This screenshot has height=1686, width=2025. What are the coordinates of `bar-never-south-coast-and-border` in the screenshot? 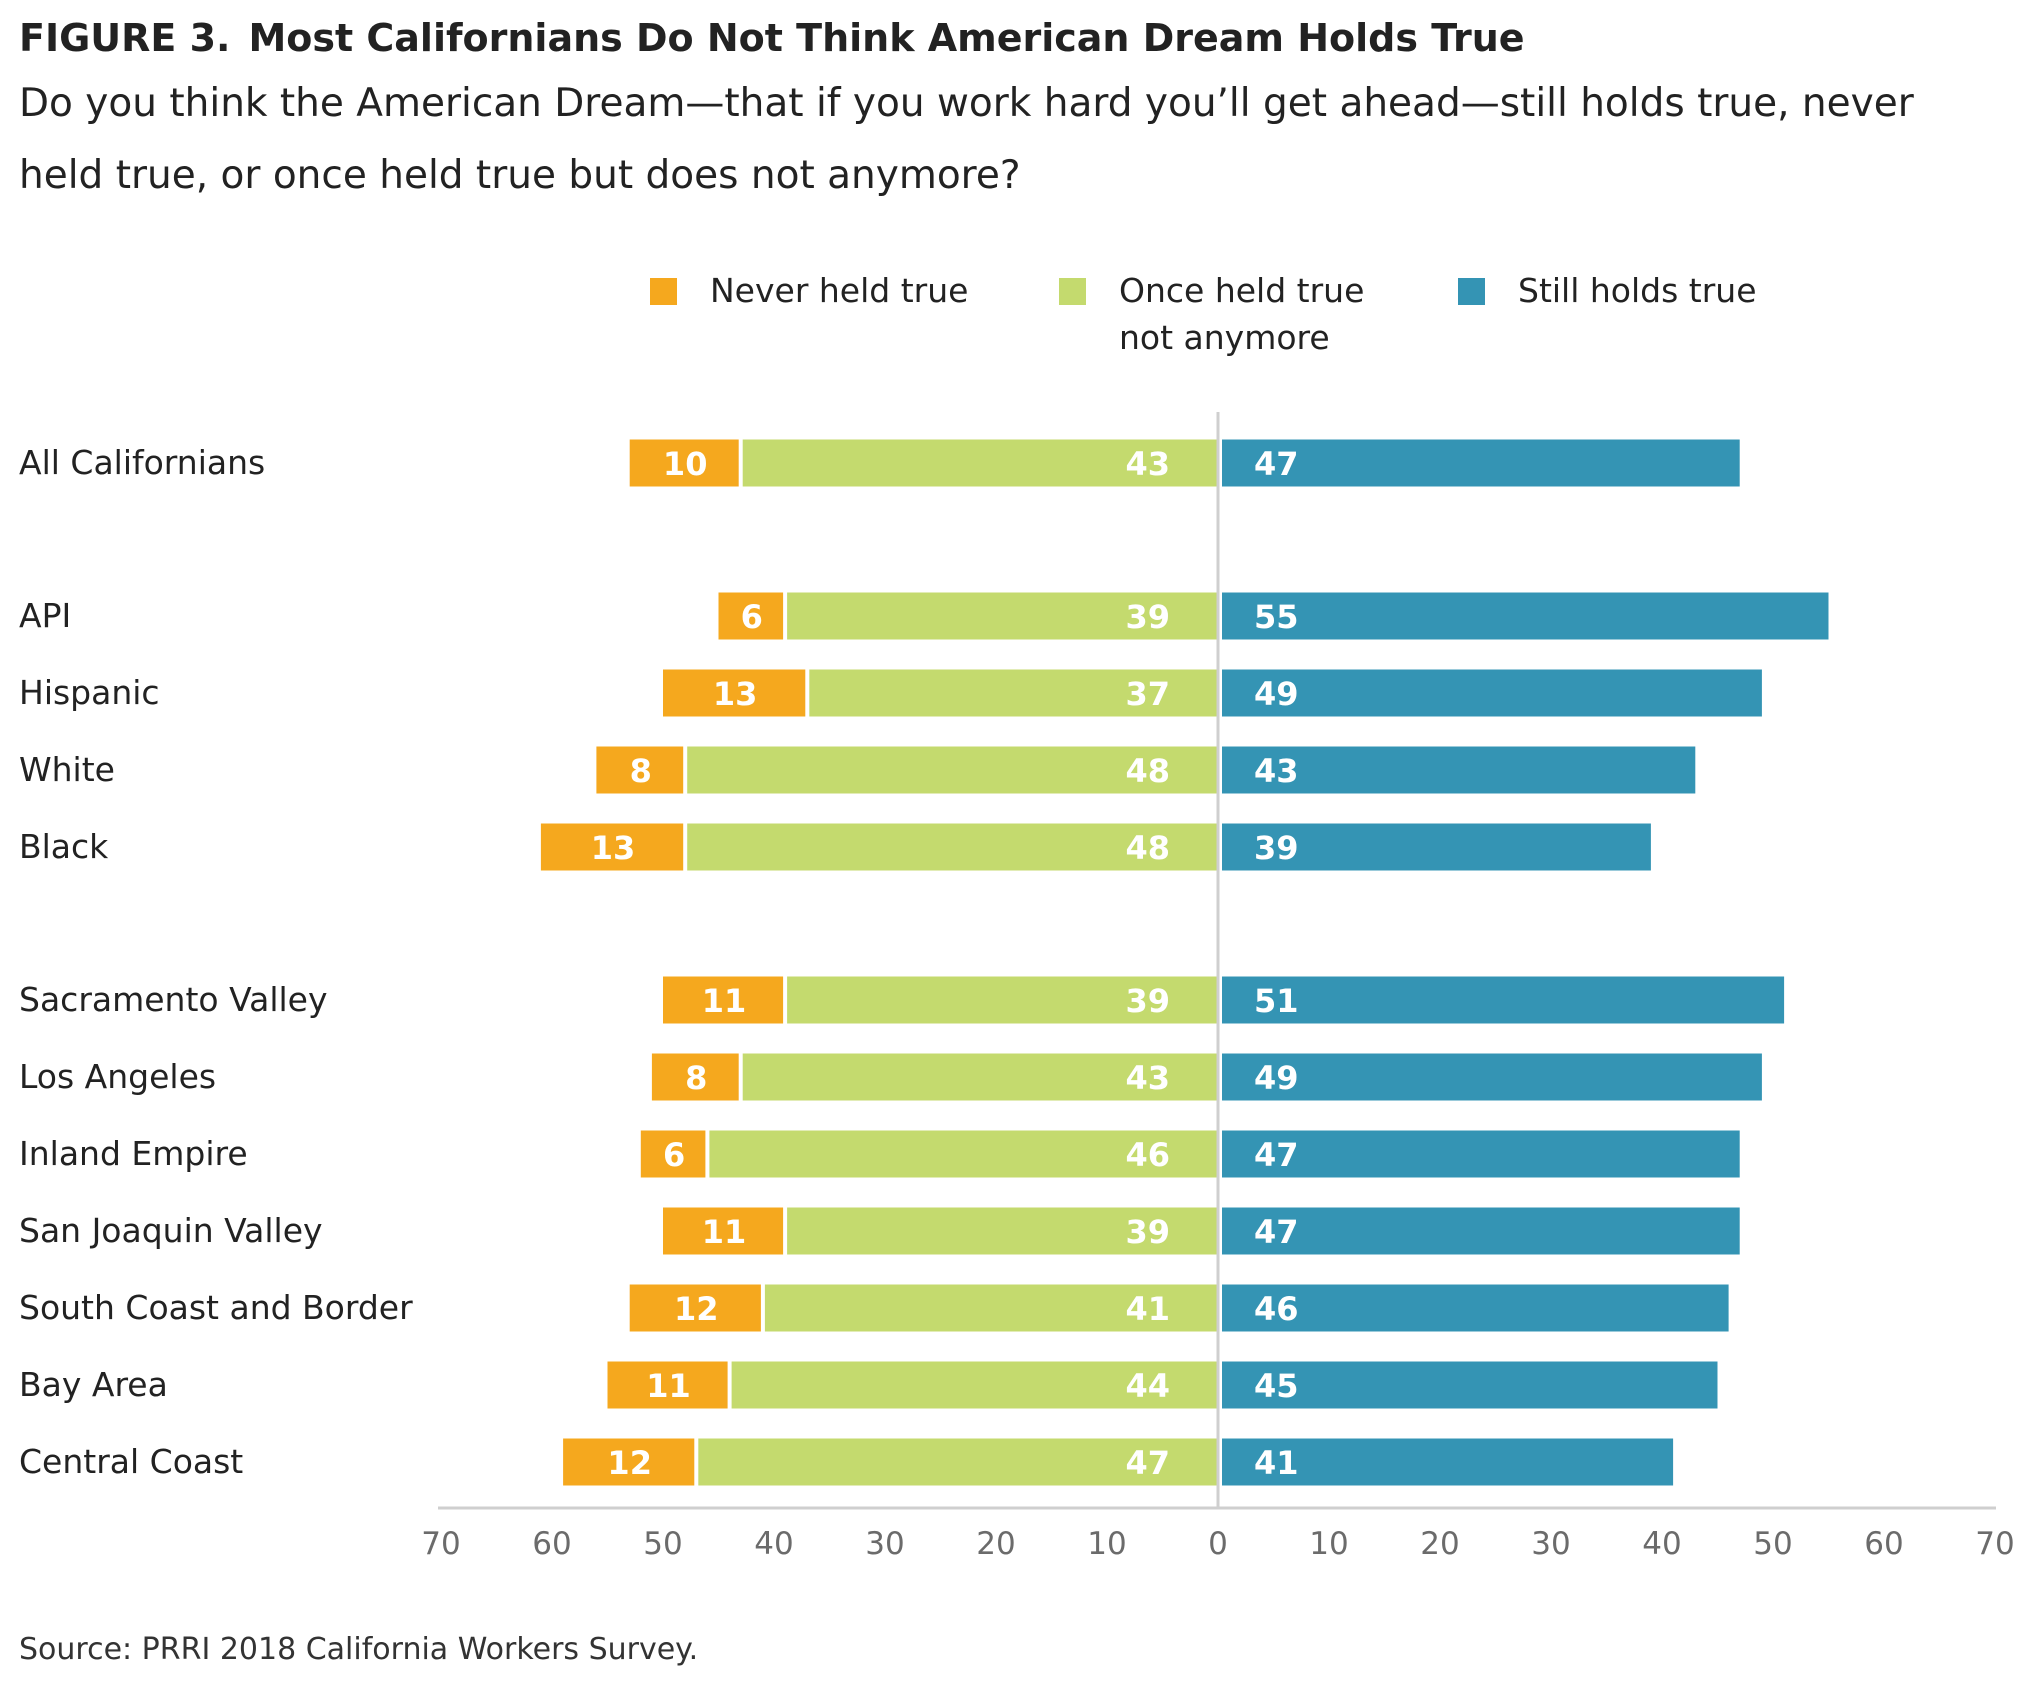 It's located at (696, 1308).